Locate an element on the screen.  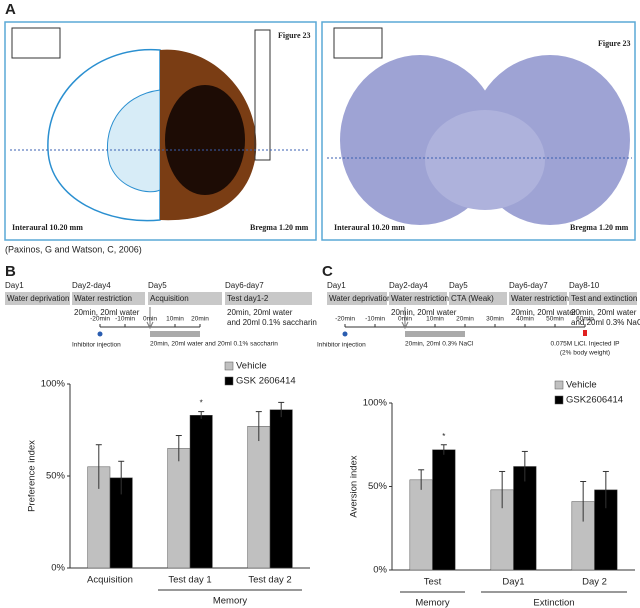
atlas-interaural: Interaural 10.20 mm is located at coordinates (47, 227).